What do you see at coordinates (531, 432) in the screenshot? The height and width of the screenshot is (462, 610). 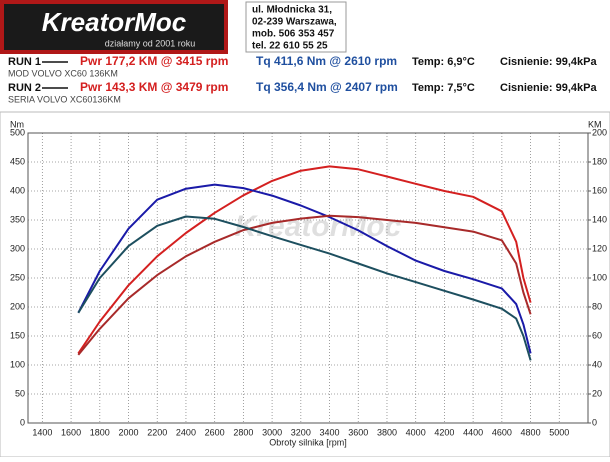 I see `x-tick-label: 4800` at bounding box center [531, 432].